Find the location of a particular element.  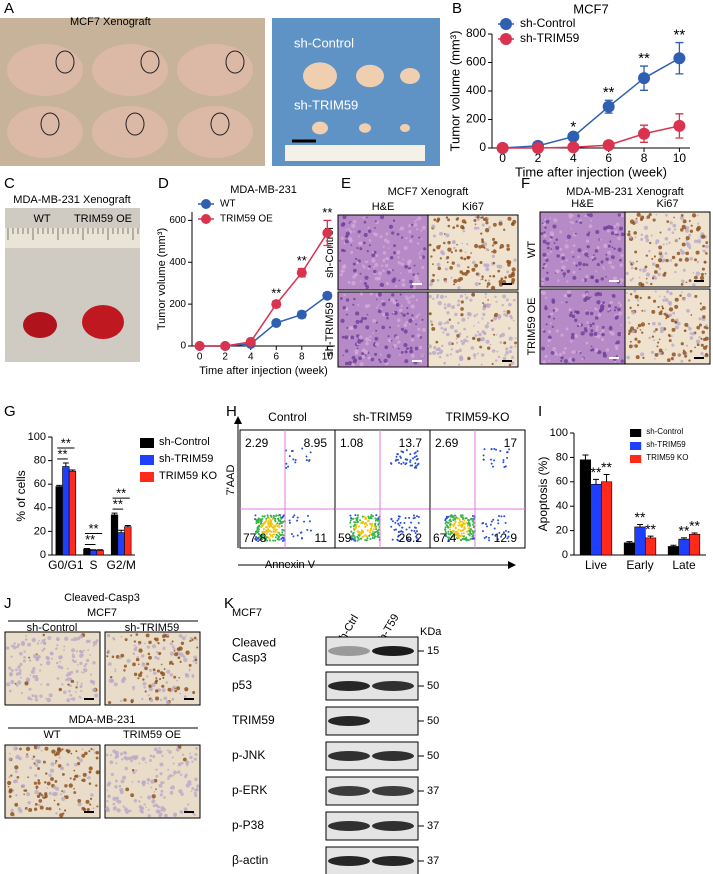

quadrant-value: 8.95 is located at coordinates (316, 443).